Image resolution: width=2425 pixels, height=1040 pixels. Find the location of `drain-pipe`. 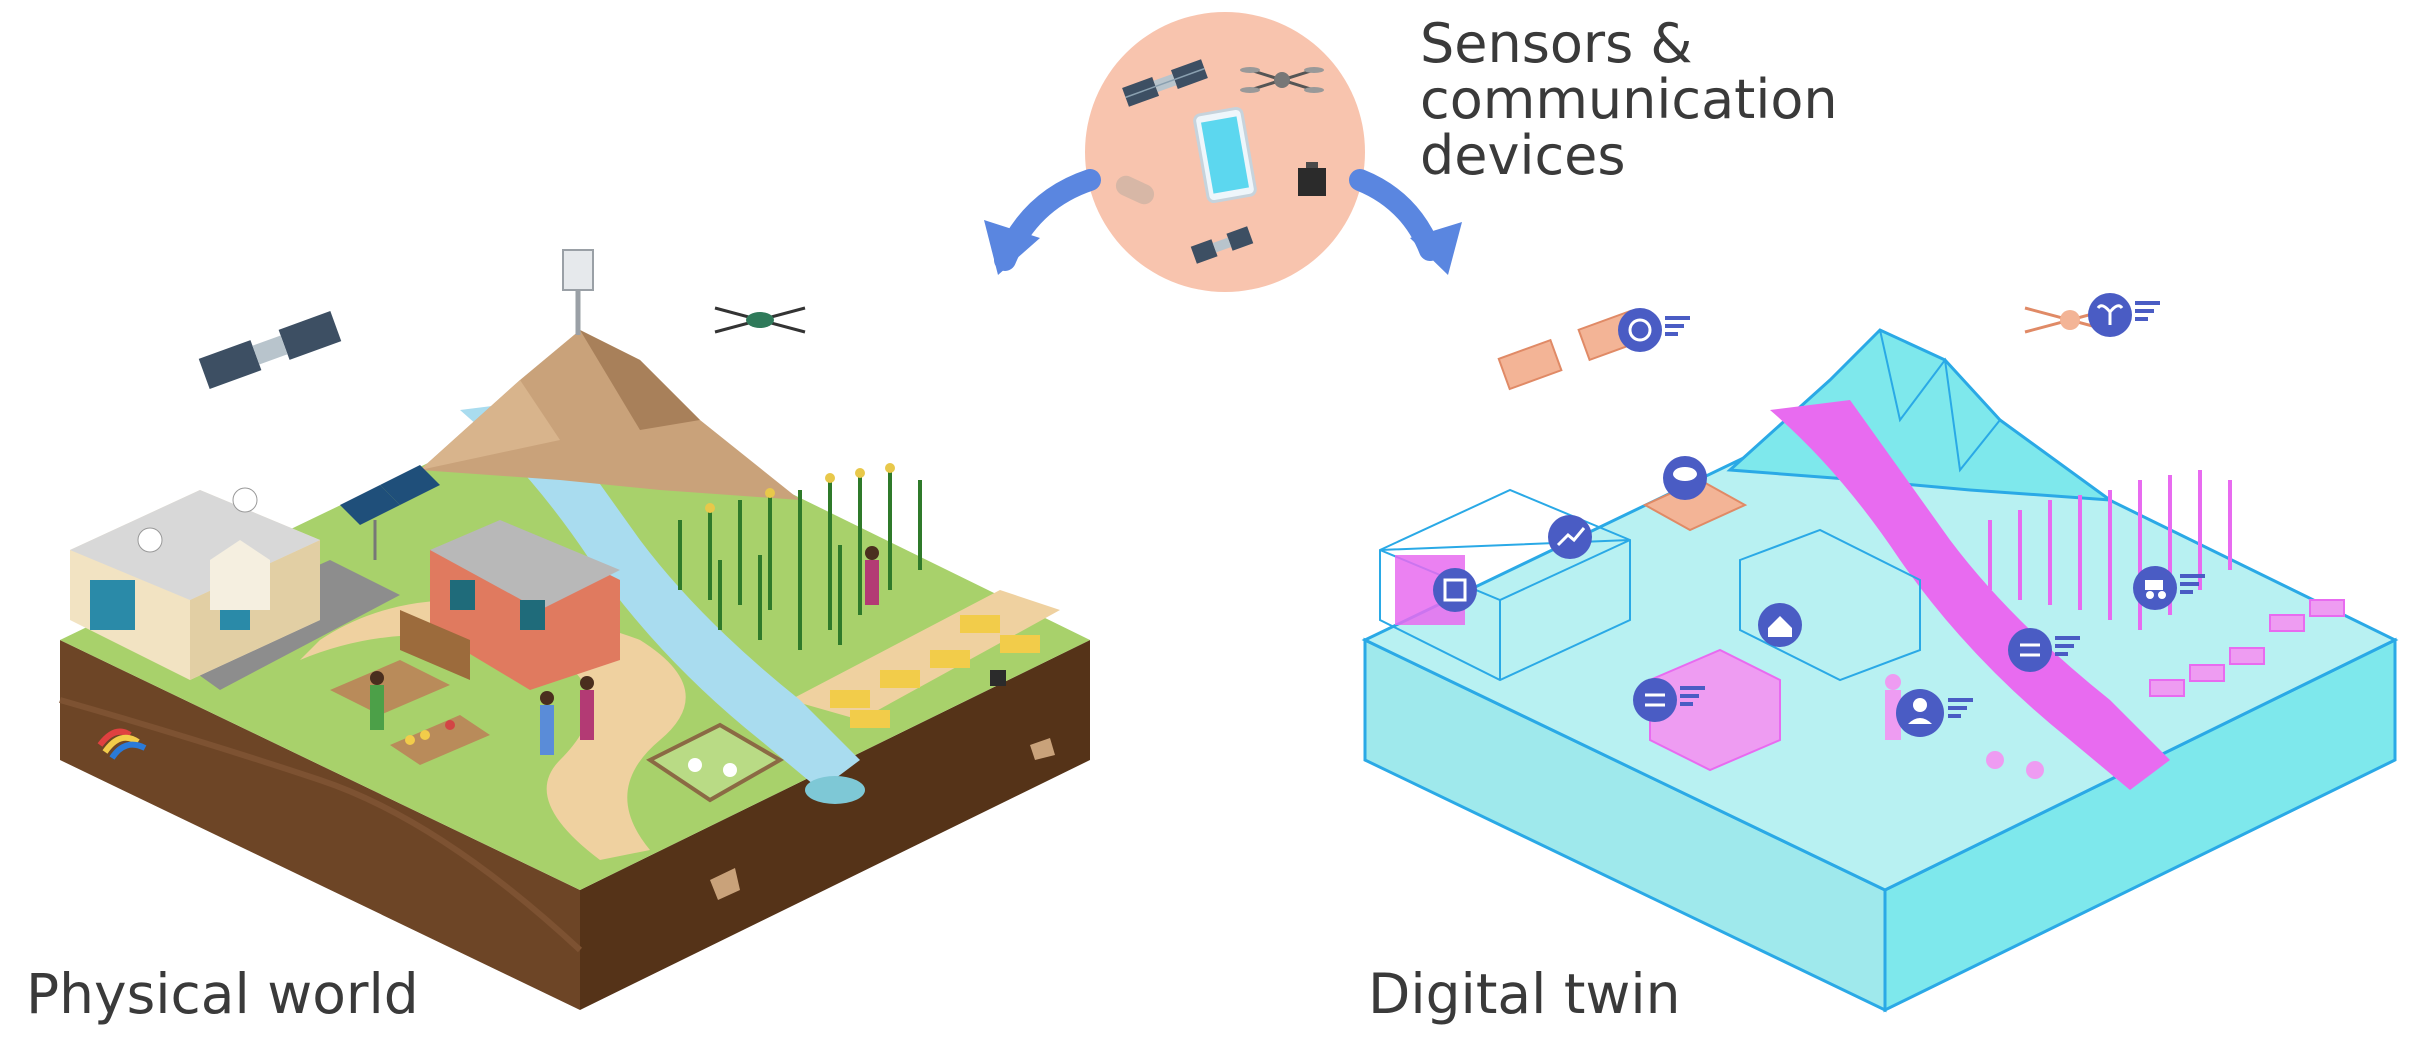

drain-pipe is located at coordinates (835, 790).